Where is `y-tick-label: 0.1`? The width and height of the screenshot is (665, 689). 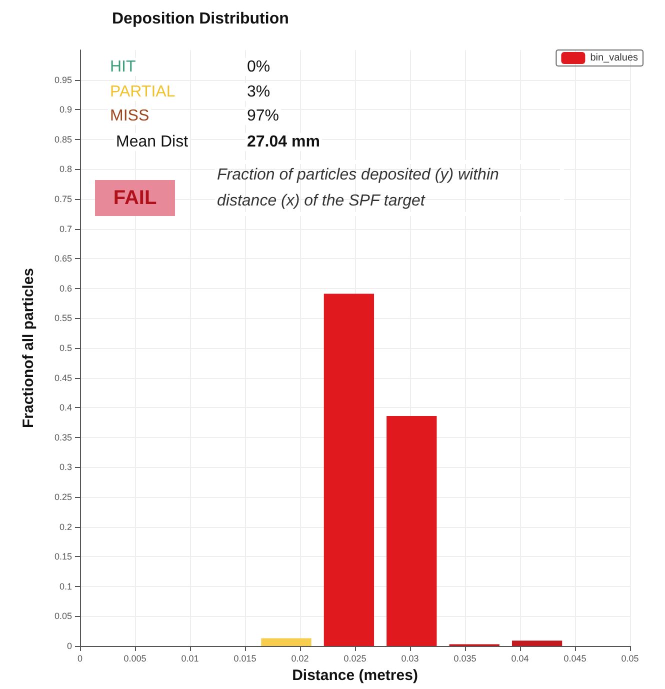 y-tick-label: 0.1 is located at coordinates (65, 586).